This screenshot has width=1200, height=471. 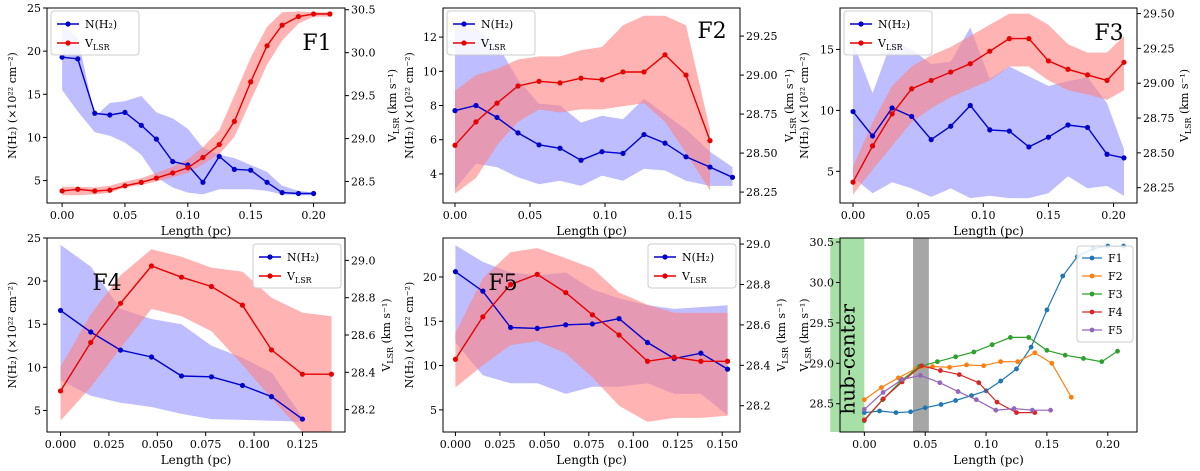 I want to click on y-left-label: N(H₂) (×10²² cm⁻²), so click(x=409, y=335).